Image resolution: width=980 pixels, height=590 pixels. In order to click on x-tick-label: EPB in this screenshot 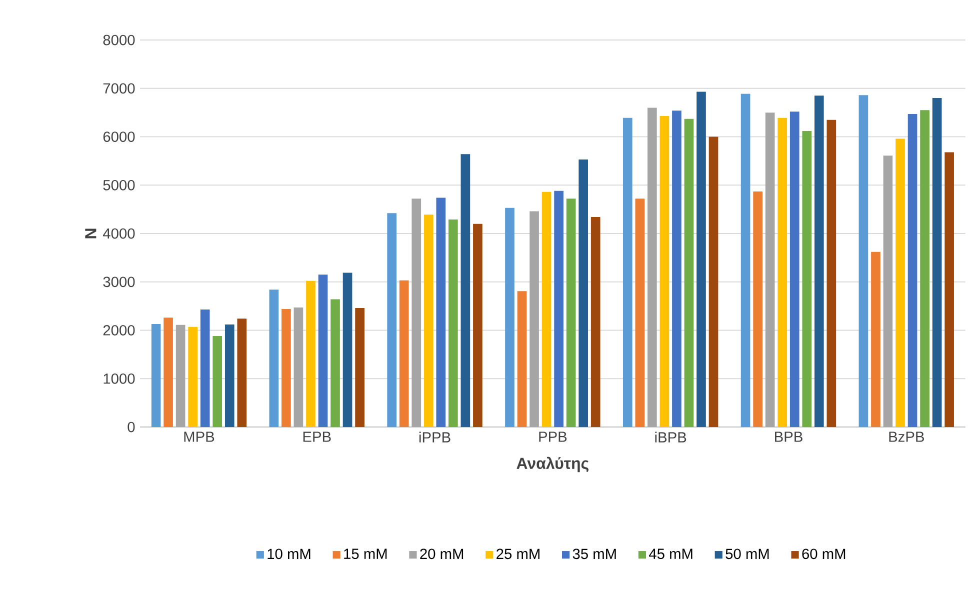, I will do `click(317, 437)`.